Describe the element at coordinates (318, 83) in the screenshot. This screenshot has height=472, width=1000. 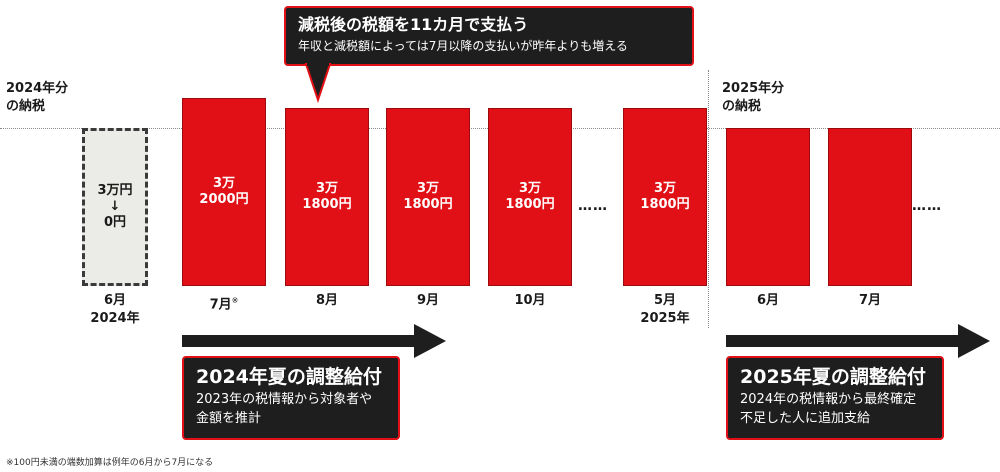
I see `callout-pointer` at that location.